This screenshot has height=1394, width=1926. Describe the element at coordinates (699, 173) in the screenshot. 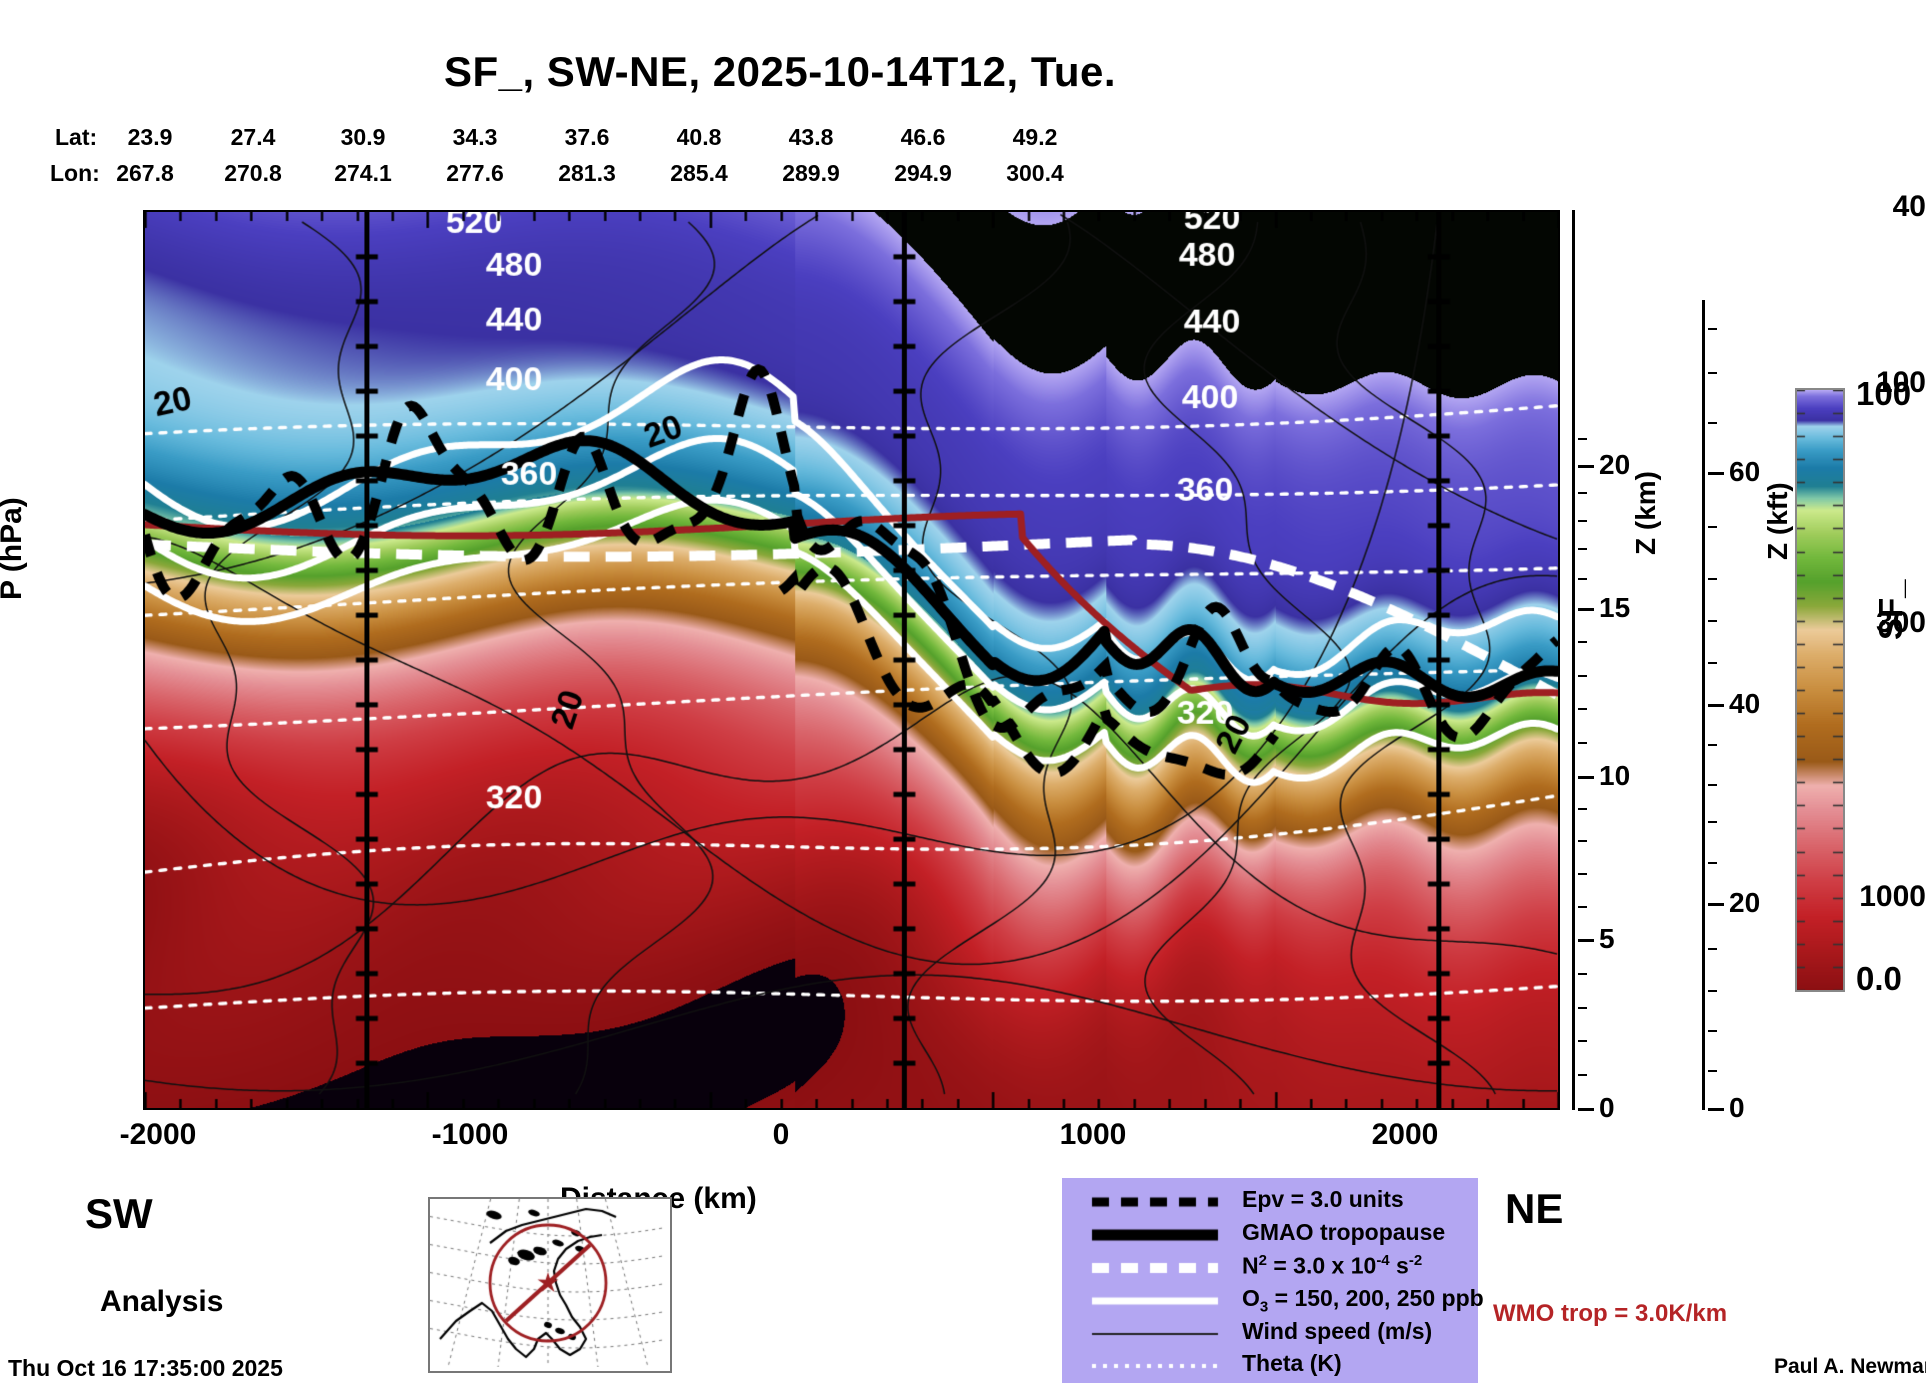

I see `lon-value: 285.4` at that location.